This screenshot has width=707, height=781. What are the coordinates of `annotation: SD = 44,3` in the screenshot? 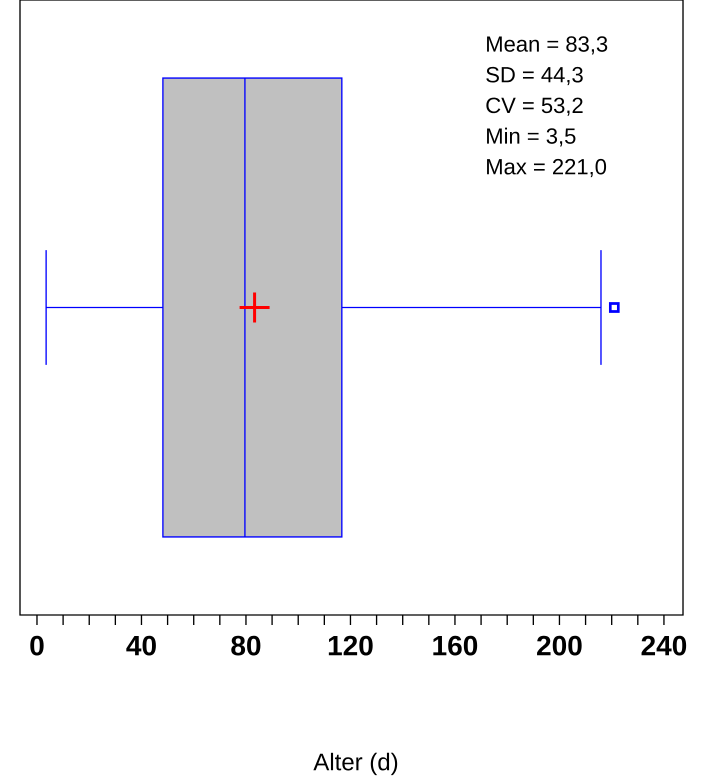 It's located at (534, 76).